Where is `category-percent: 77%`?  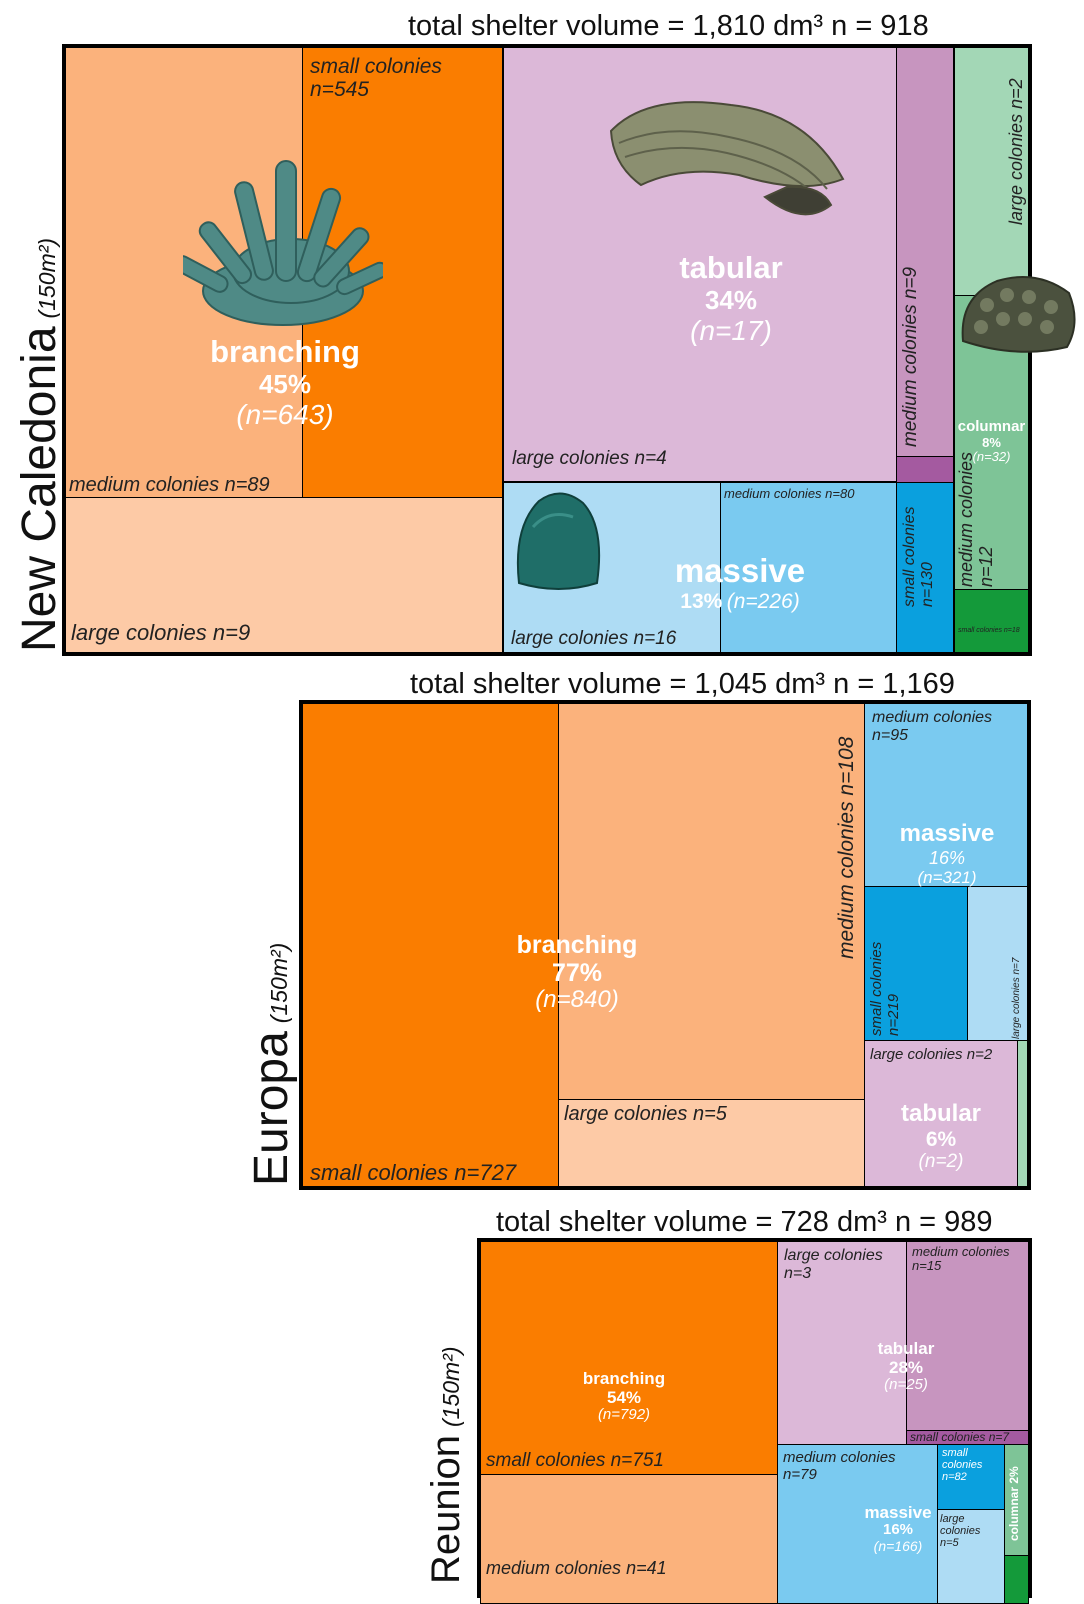 category-percent: 77% is located at coordinates (577, 973).